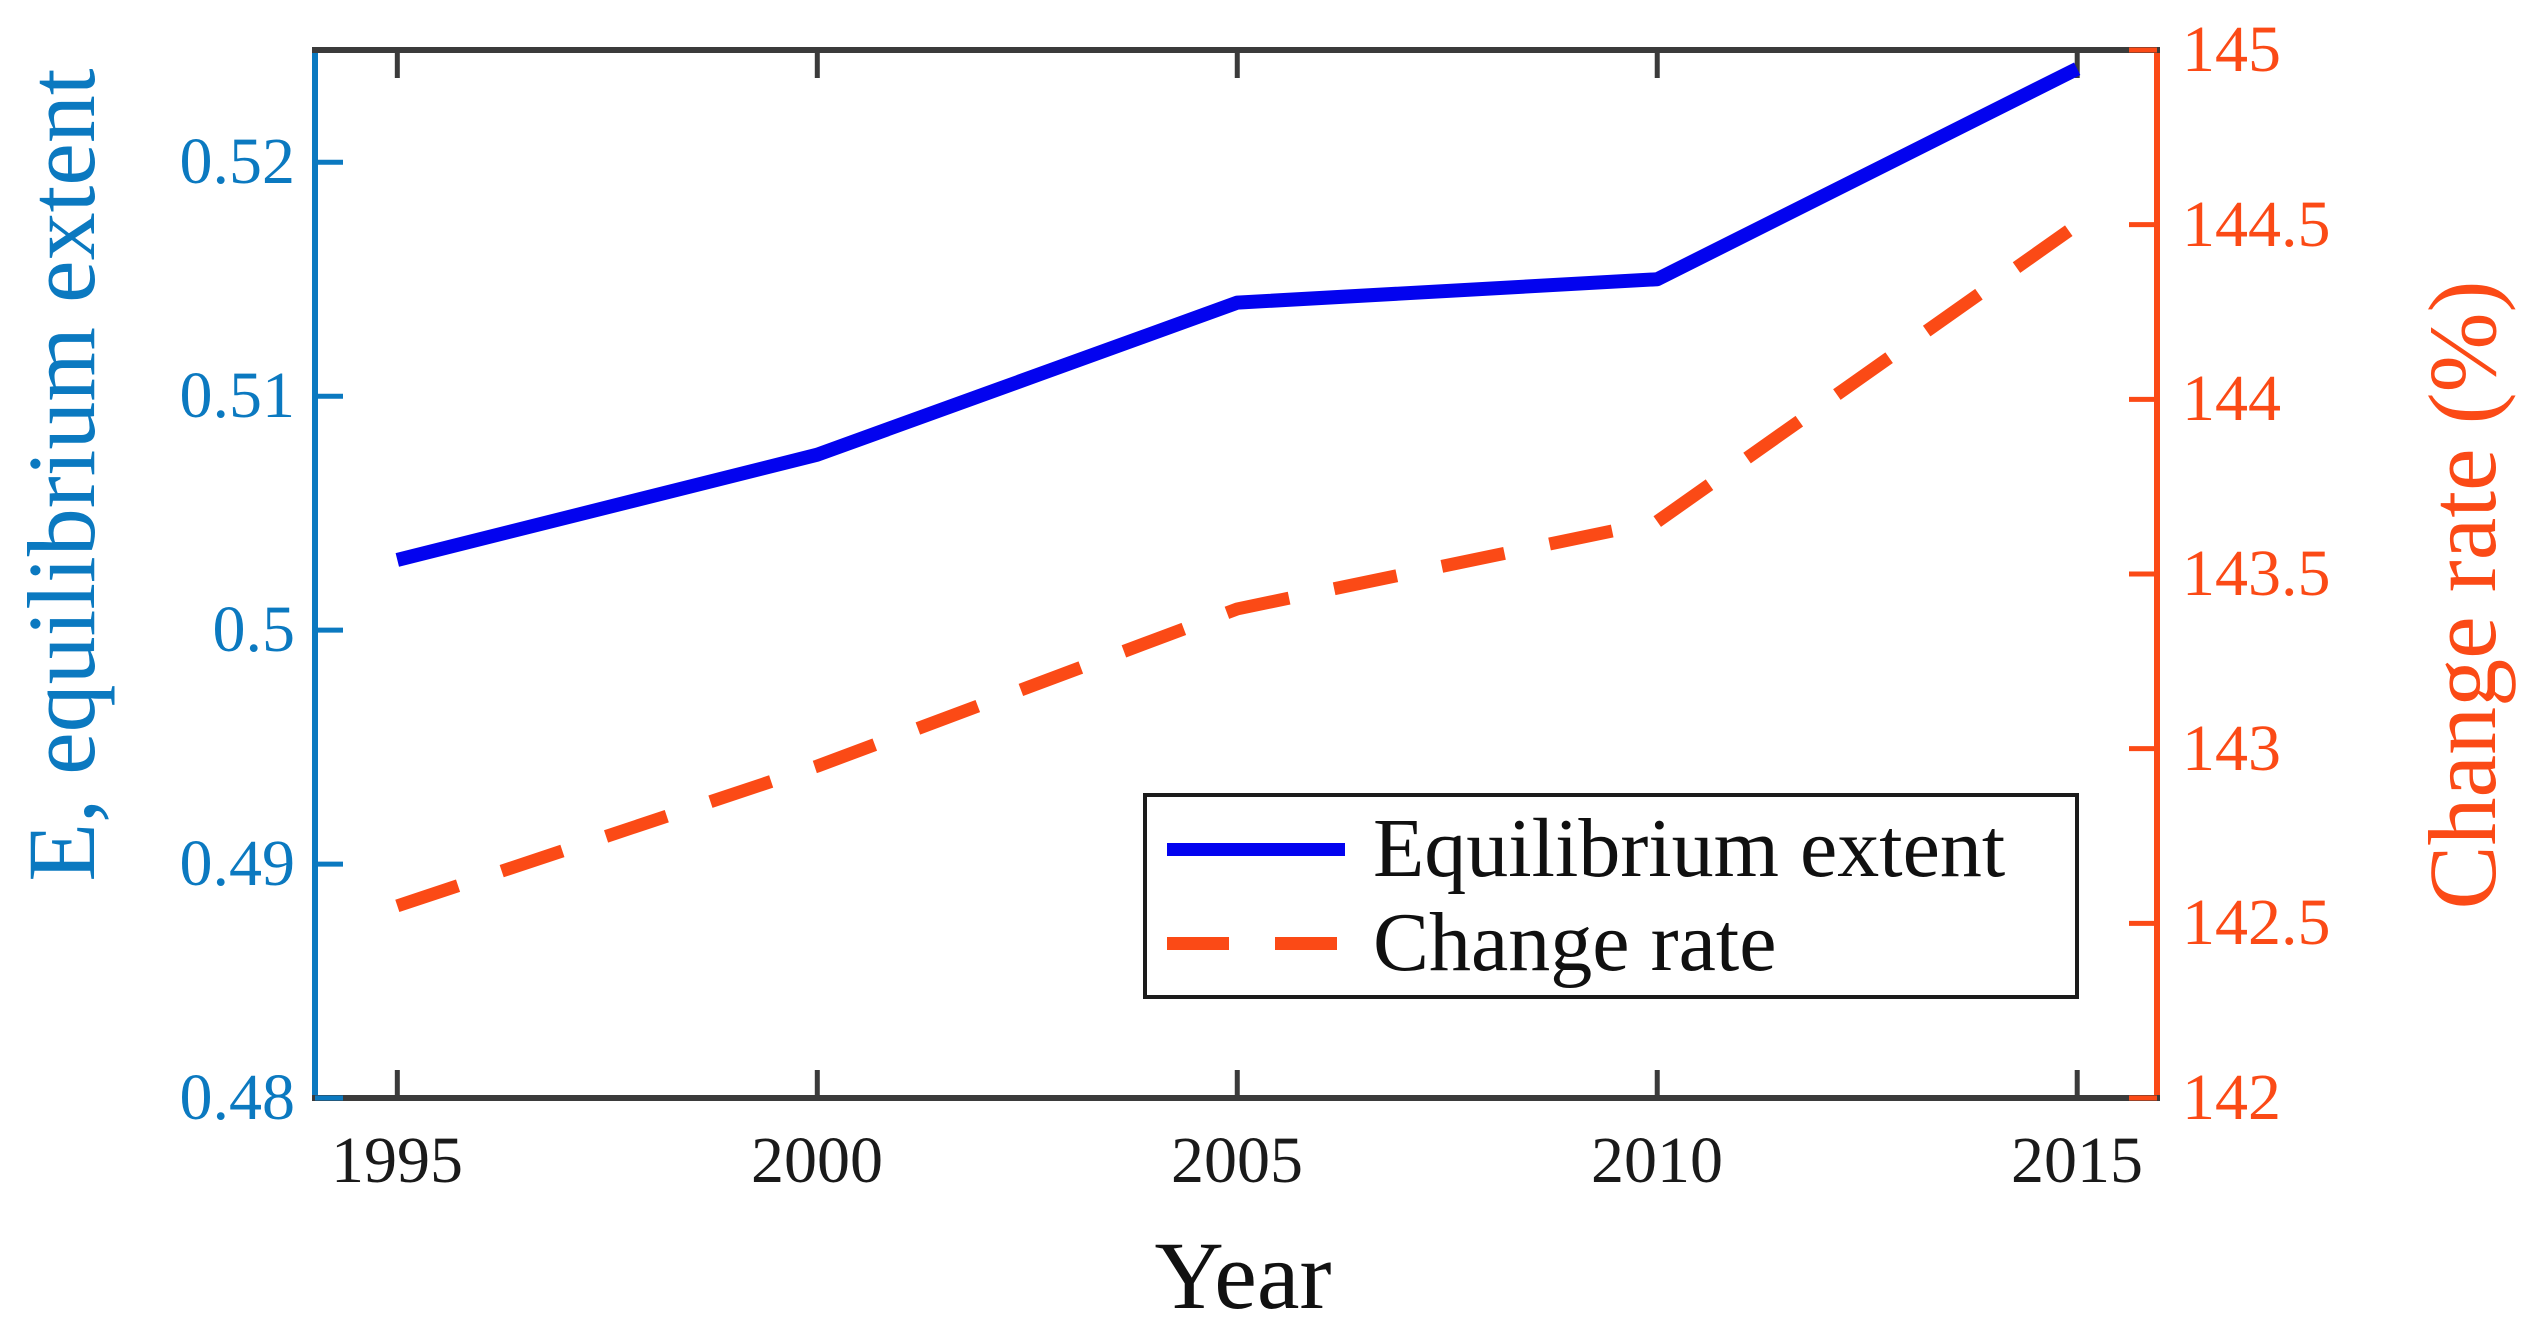 This screenshot has height=1329, width=2532. What do you see at coordinates (2231, 748) in the screenshot?
I see `y-right-tick-label: 143` at bounding box center [2231, 748].